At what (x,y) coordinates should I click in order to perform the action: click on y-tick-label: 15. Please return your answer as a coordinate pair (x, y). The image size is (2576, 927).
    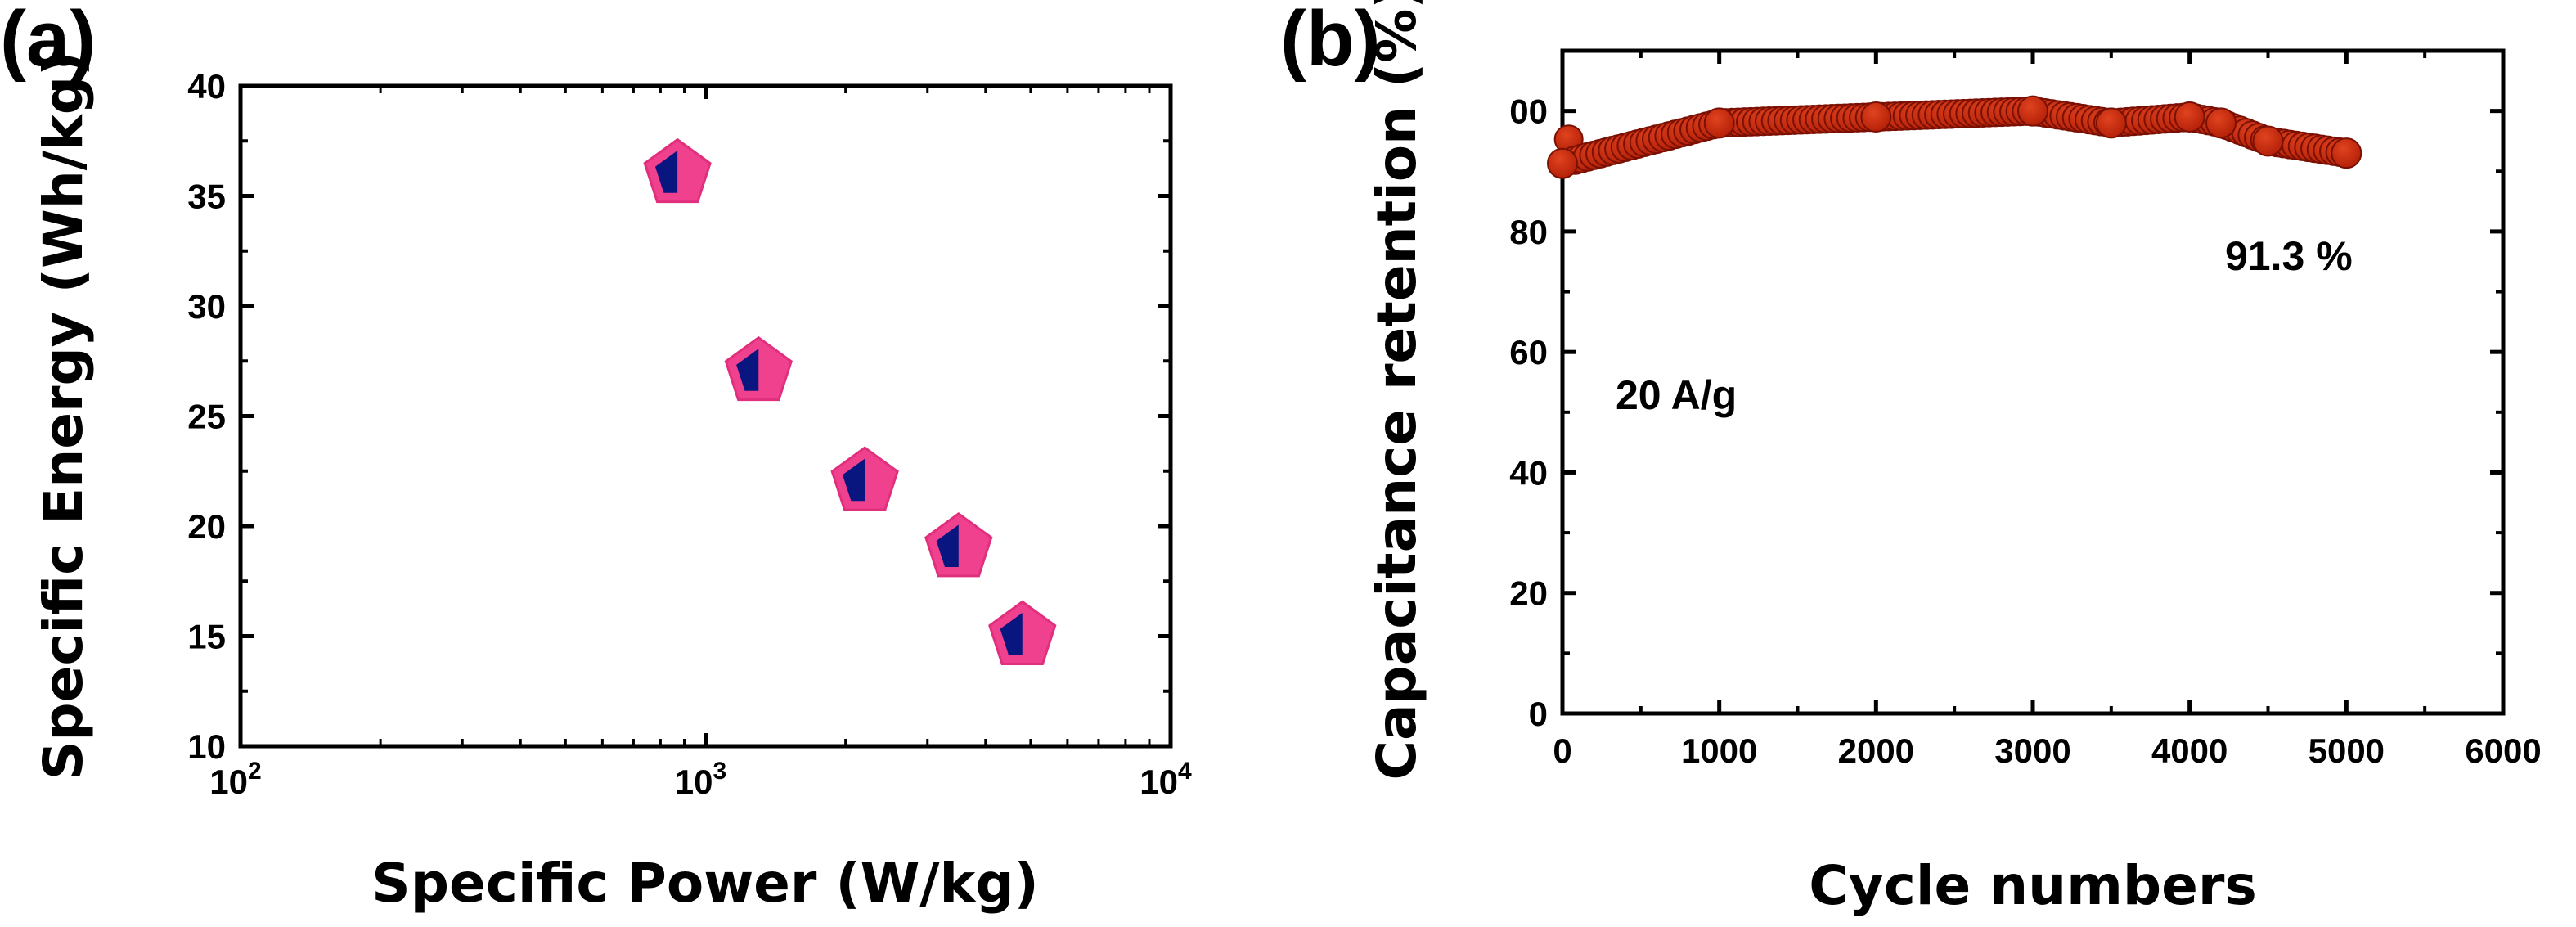
    Looking at the image, I should click on (206, 637).